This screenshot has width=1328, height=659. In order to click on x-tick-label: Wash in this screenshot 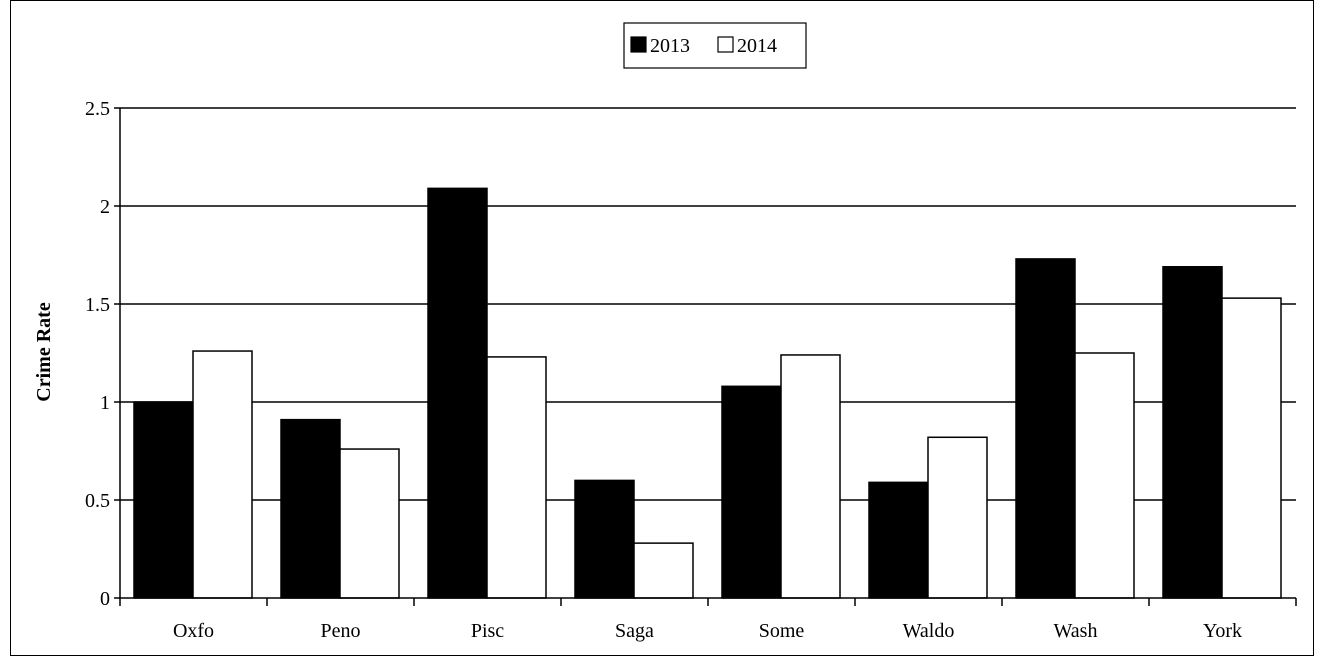, I will do `click(1076, 631)`.